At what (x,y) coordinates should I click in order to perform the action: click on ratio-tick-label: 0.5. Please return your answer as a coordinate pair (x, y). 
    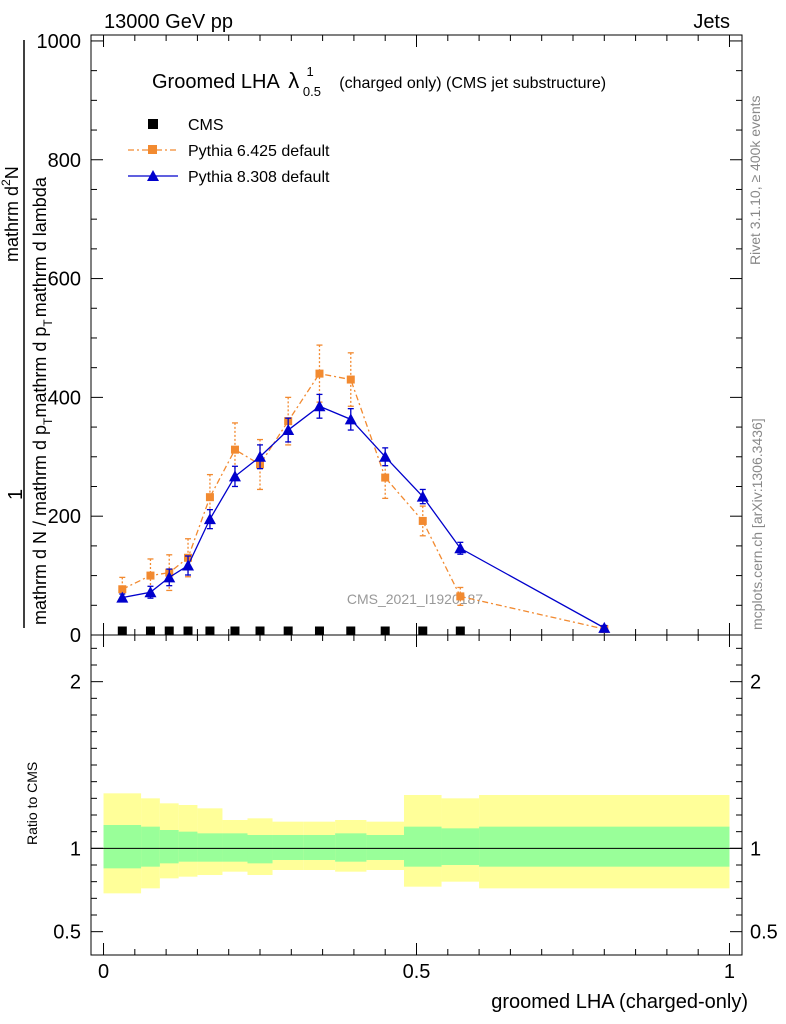
    Looking at the image, I should click on (67, 933).